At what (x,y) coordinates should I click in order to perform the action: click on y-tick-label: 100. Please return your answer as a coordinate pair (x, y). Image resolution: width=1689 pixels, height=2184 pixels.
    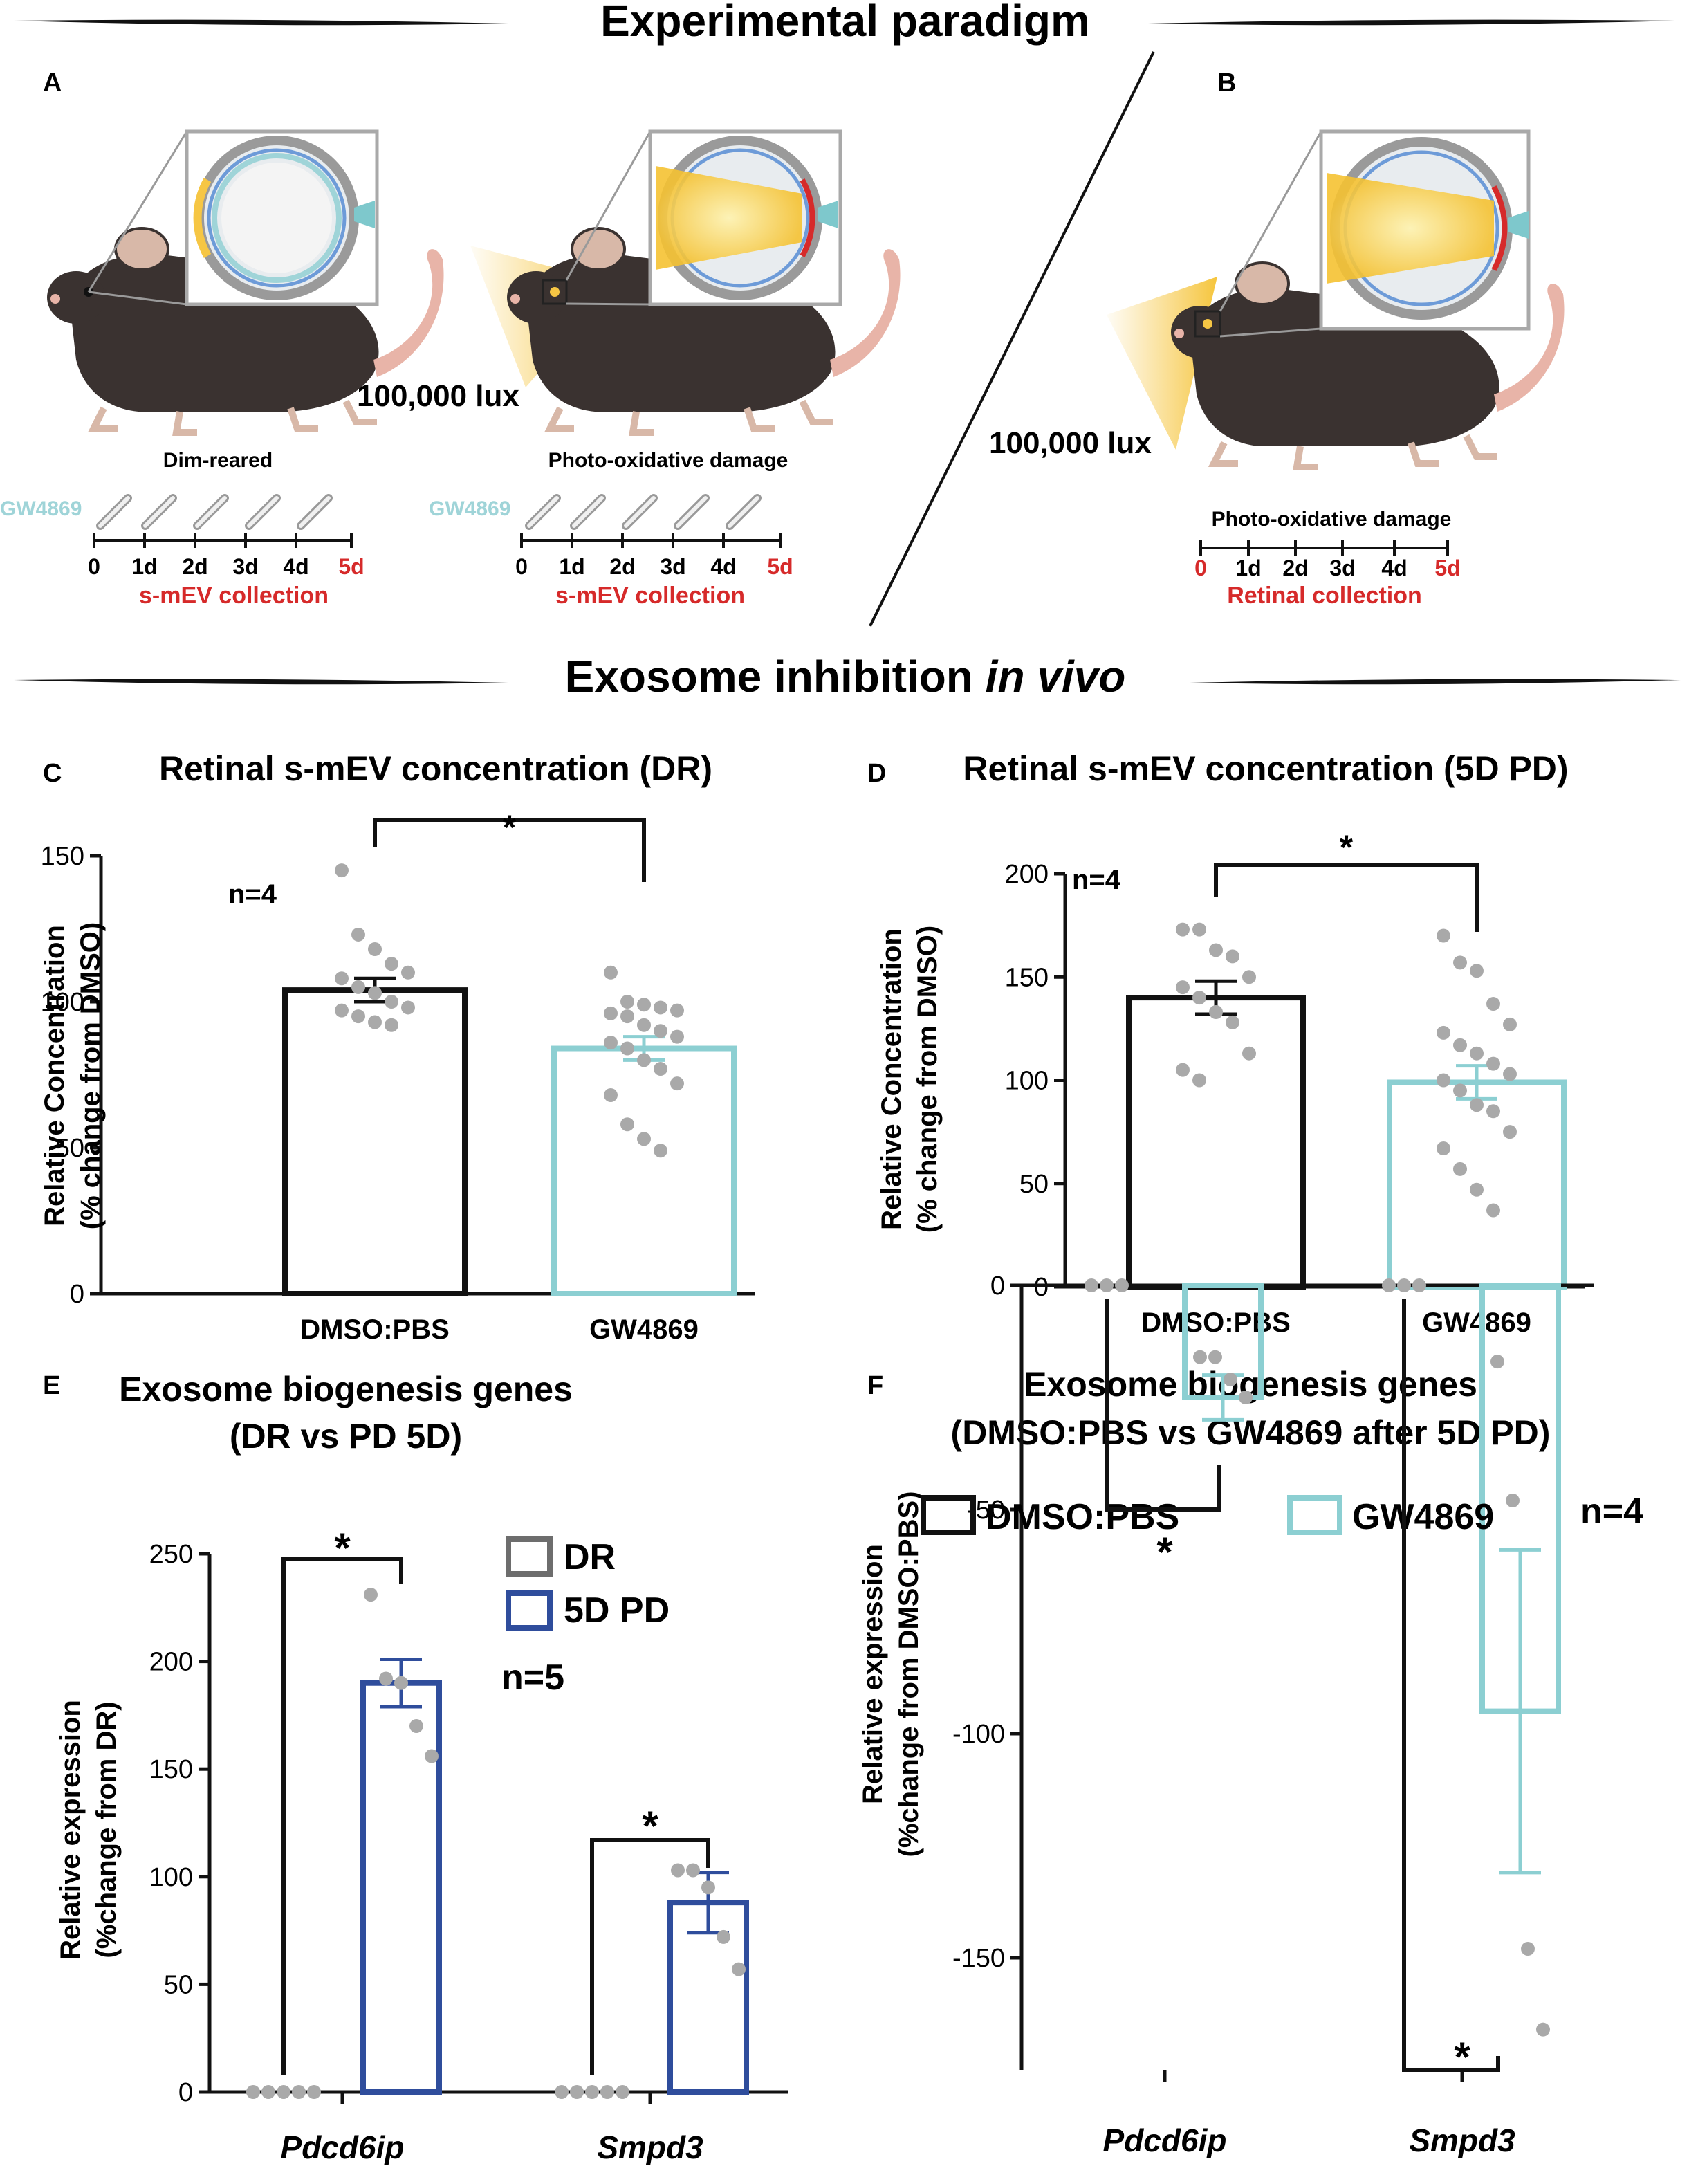
    Looking at the image, I should click on (63, 1002).